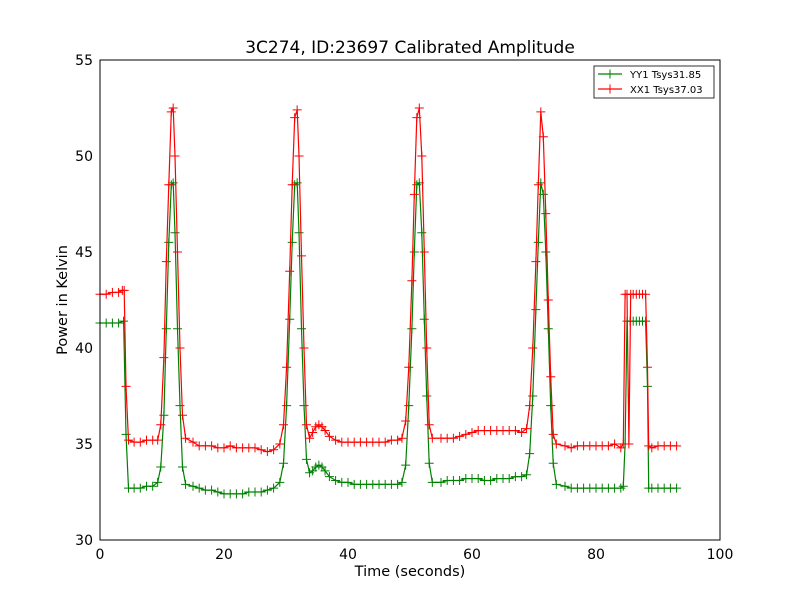 This screenshot has width=800, height=600. I want to click on chart-title: 3C274, ID:23697 Calibrated Amplitude, so click(410, 48).